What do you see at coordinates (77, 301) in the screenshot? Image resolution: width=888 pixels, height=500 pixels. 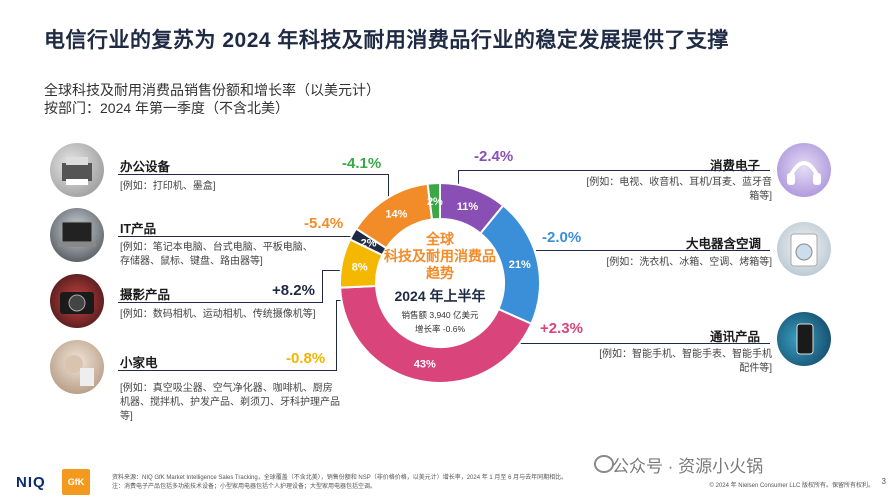 I see `camera-photo-icon` at bounding box center [77, 301].